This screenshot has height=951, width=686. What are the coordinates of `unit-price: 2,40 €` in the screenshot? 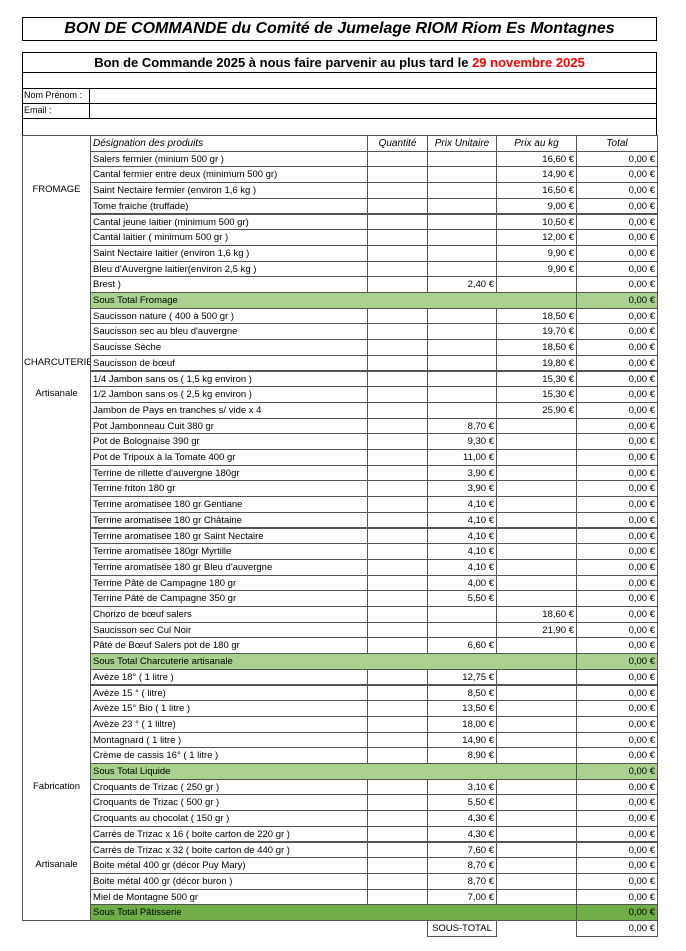 It's located at (462, 284).